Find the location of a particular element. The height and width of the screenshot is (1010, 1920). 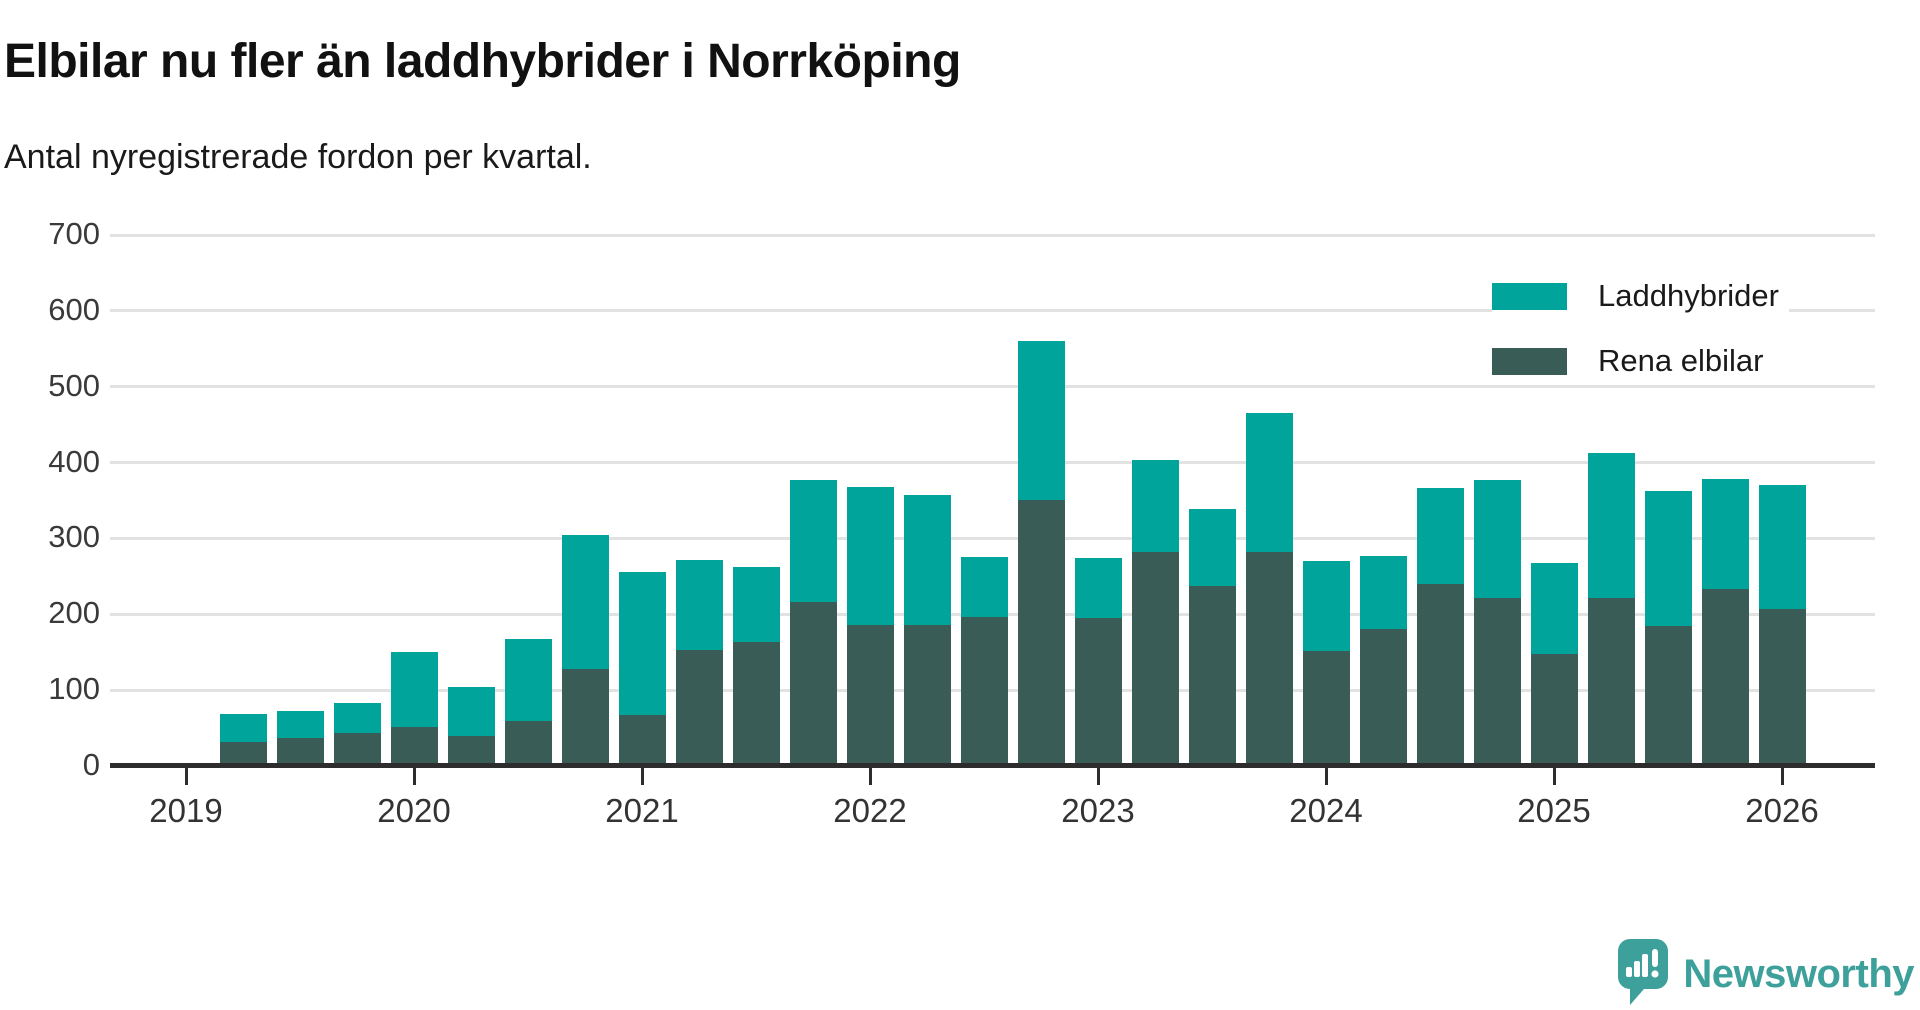

bar-2025-Q4 is located at coordinates (1725, 622).